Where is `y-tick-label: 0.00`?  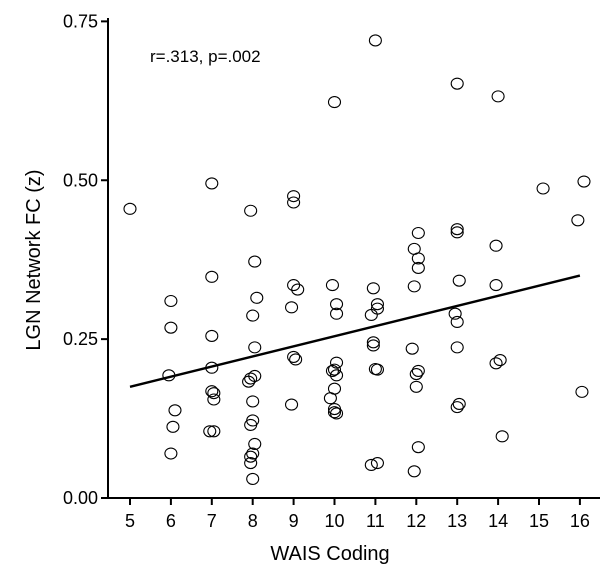
y-tick-label: 0.00 is located at coordinates (80, 498).